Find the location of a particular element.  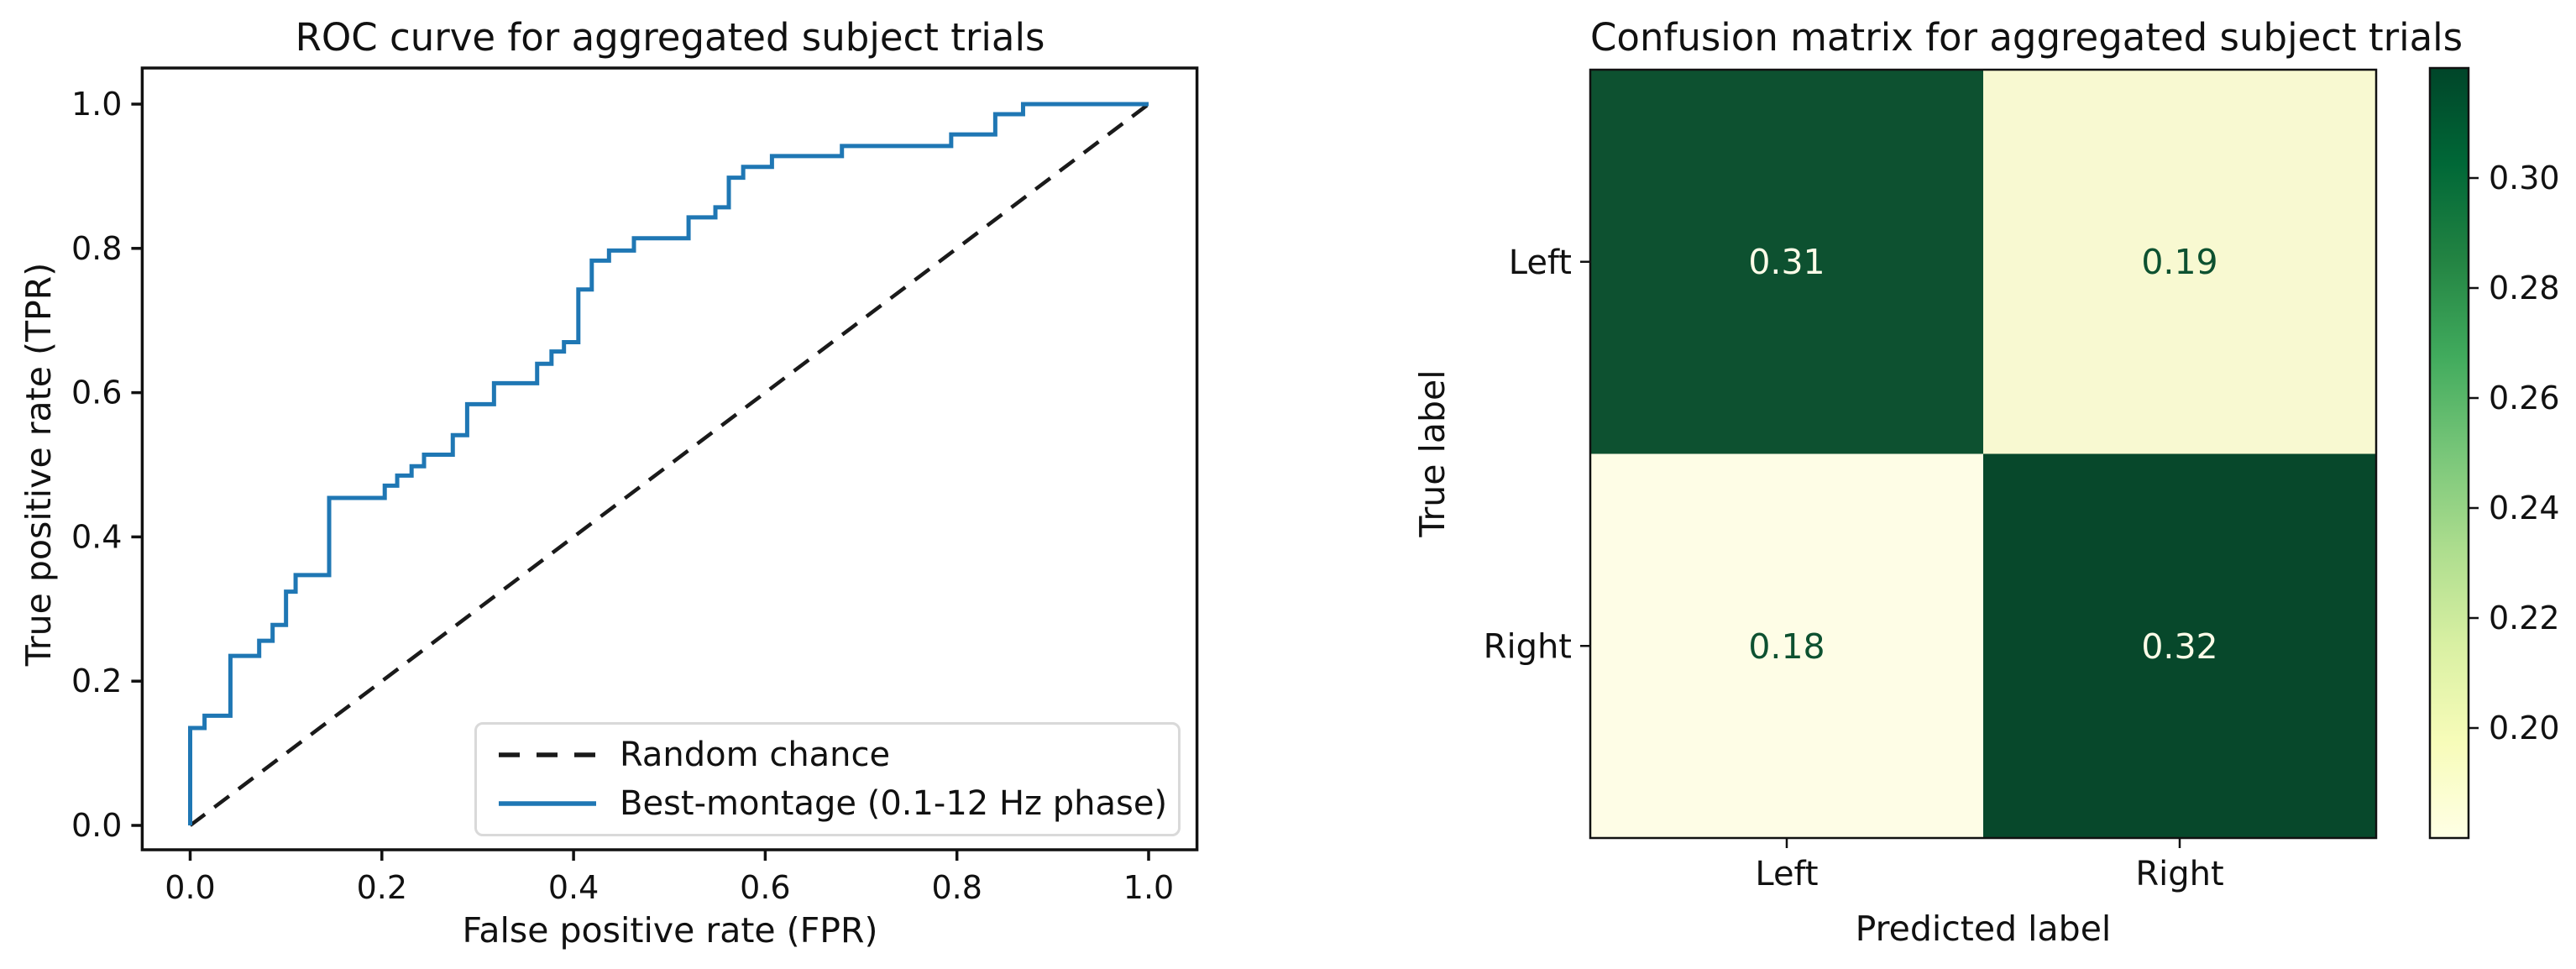

cm-colorbar-tick-label: 0.22 is located at coordinates (2524, 618).